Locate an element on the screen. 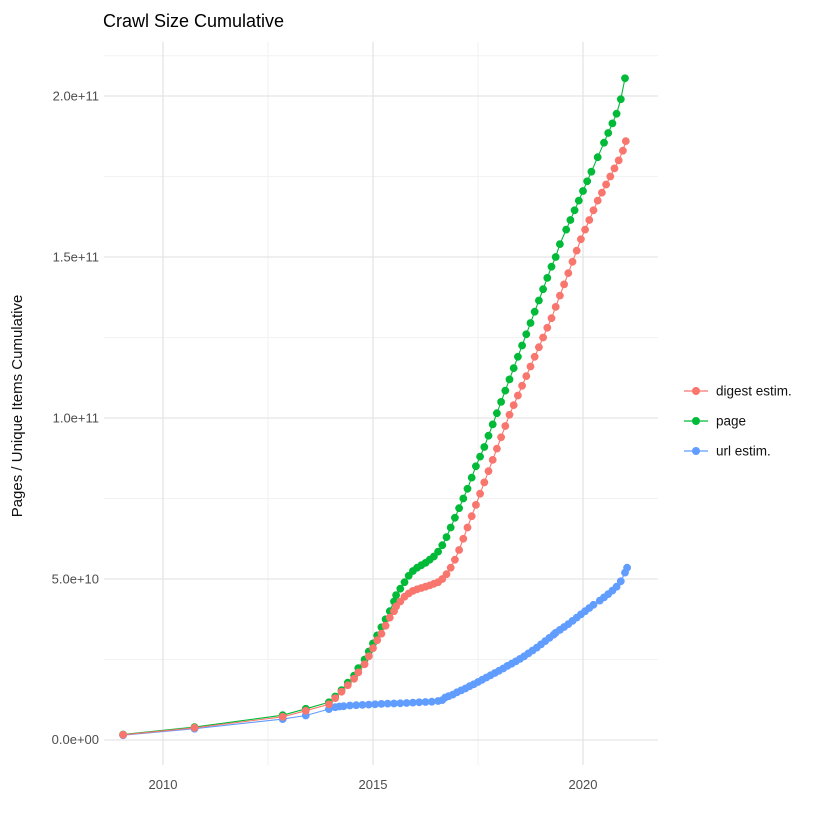 The height and width of the screenshot is (827, 826). legend: digest estim. page url estim. is located at coordinates (738, 421).